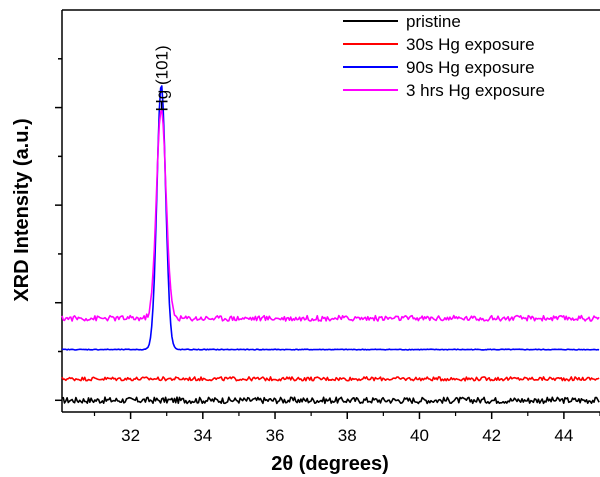 This screenshot has height=477, width=600. I want to click on x-axis-title: 2θ (degrees), so click(330, 464).